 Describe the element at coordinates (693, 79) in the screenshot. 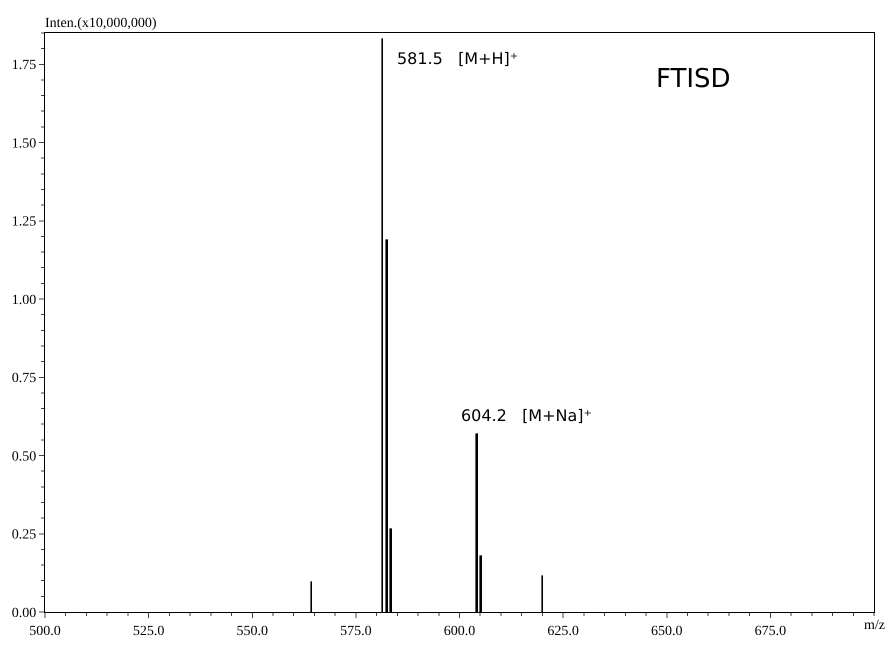

I see `annotation: FTISD` at that location.